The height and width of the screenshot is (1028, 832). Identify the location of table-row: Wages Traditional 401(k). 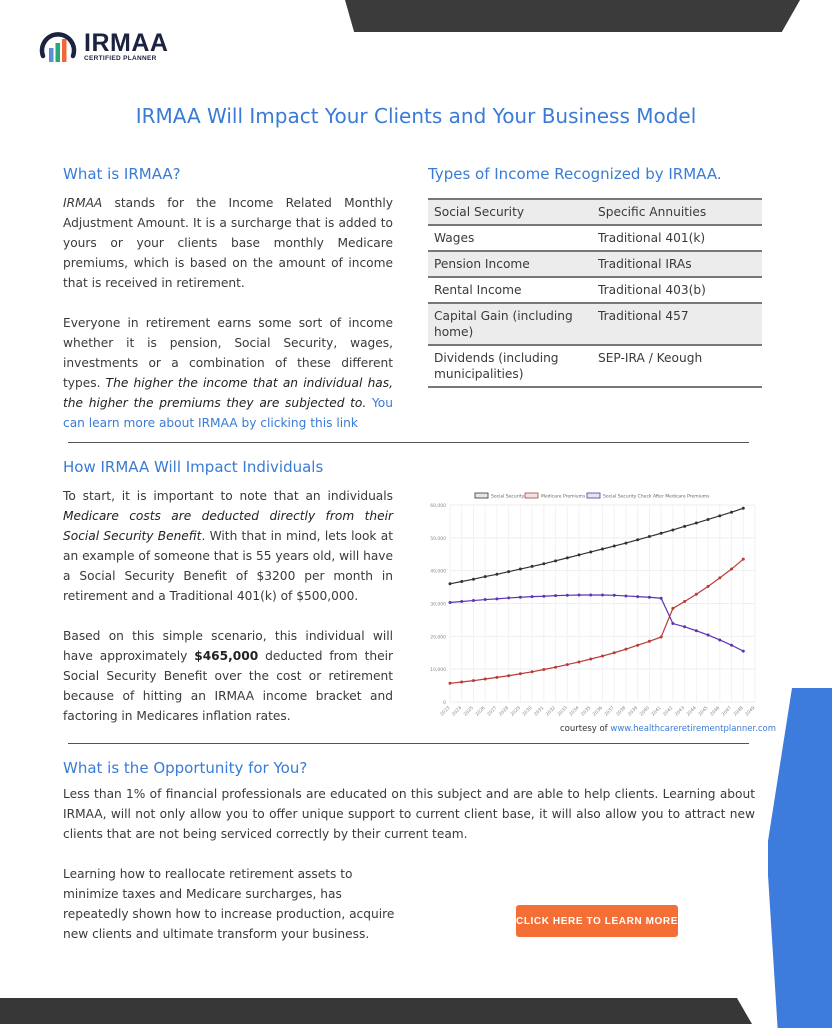
(595, 237).